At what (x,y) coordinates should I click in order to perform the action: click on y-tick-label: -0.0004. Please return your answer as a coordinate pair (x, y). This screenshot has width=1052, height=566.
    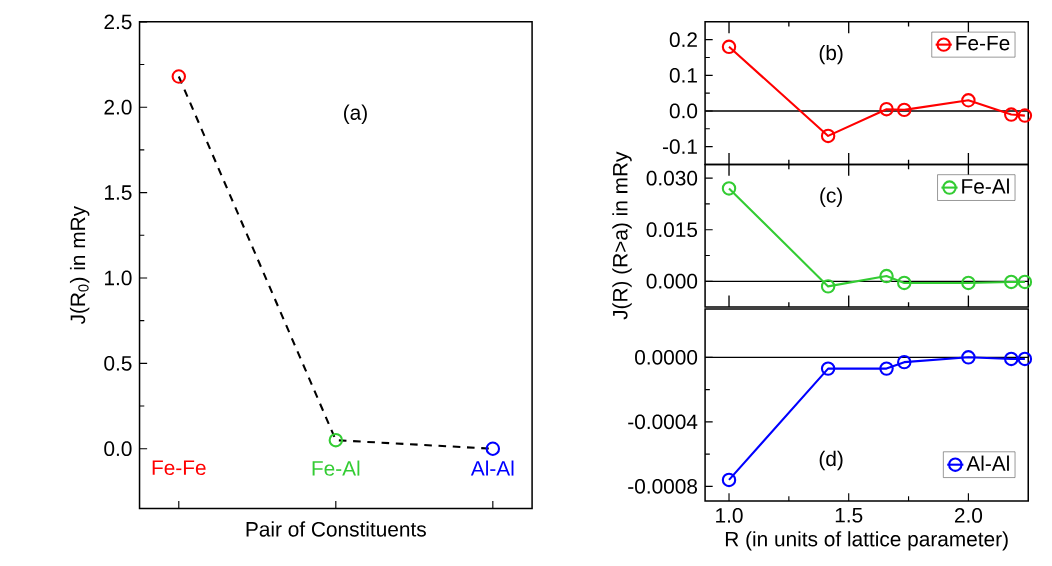
    Looking at the image, I should click on (663, 421).